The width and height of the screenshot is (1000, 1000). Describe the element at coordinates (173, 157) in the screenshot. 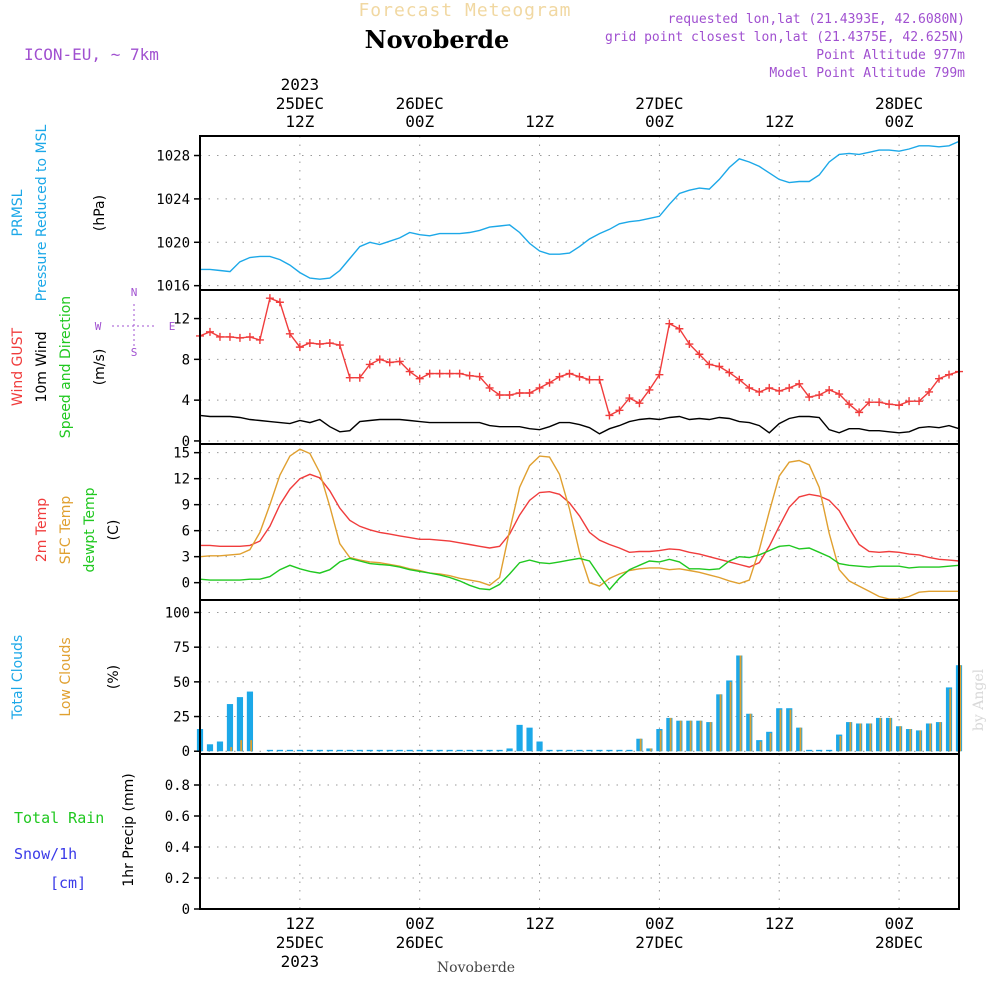

I see `y-tick-label: 1028` at that location.